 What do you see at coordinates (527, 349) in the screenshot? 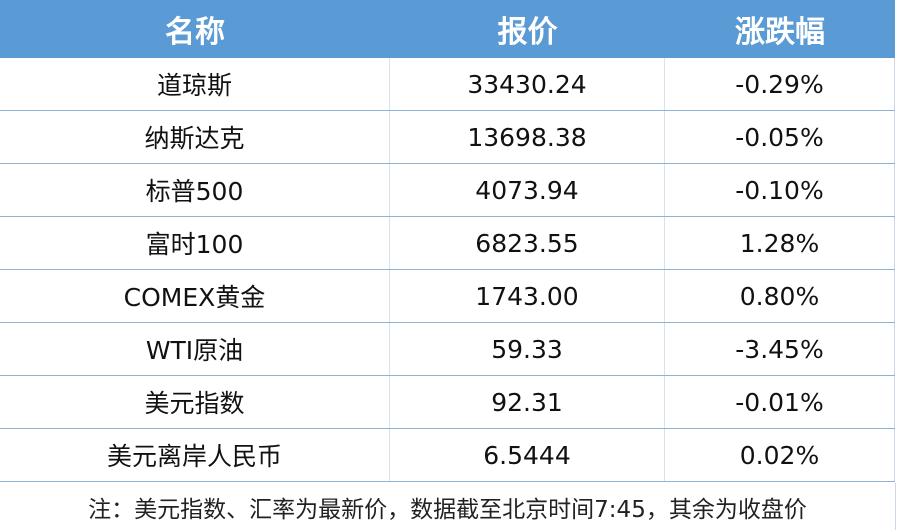
I see `cell-price: 59.33` at bounding box center [527, 349].